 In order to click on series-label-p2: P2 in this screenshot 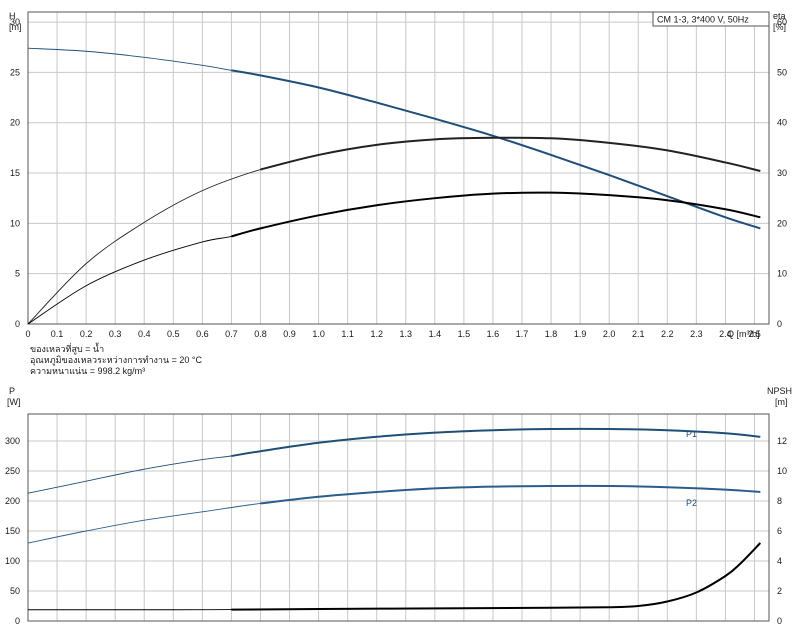, I will do `click(691, 503)`.